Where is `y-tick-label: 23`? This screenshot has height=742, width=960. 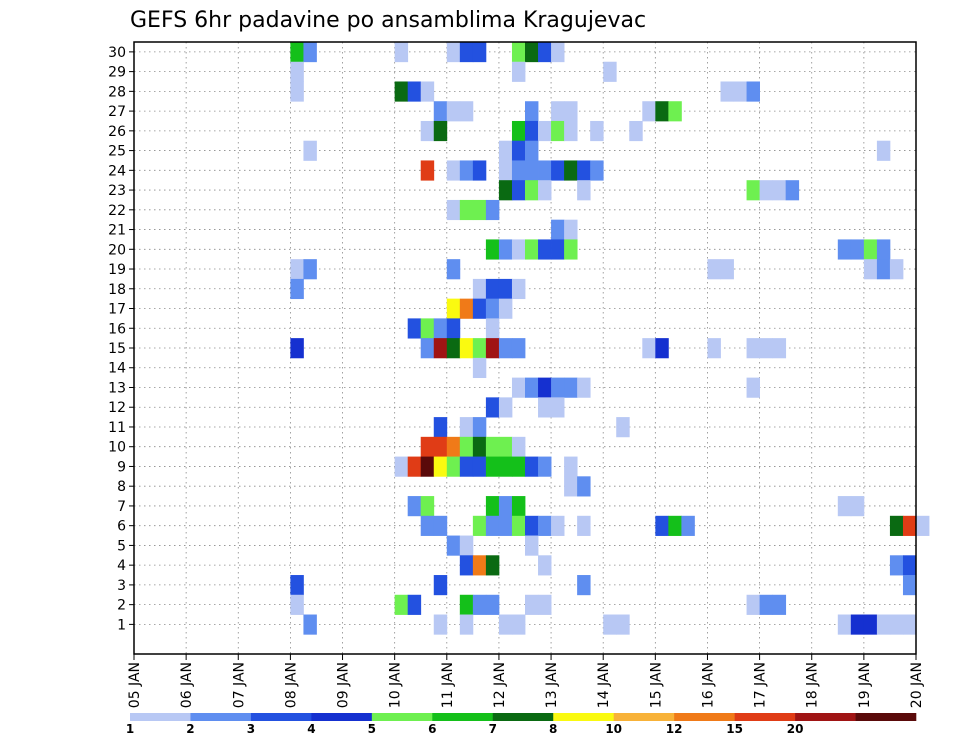 y-tick-label: 23 is located at coordinates (117, 191).